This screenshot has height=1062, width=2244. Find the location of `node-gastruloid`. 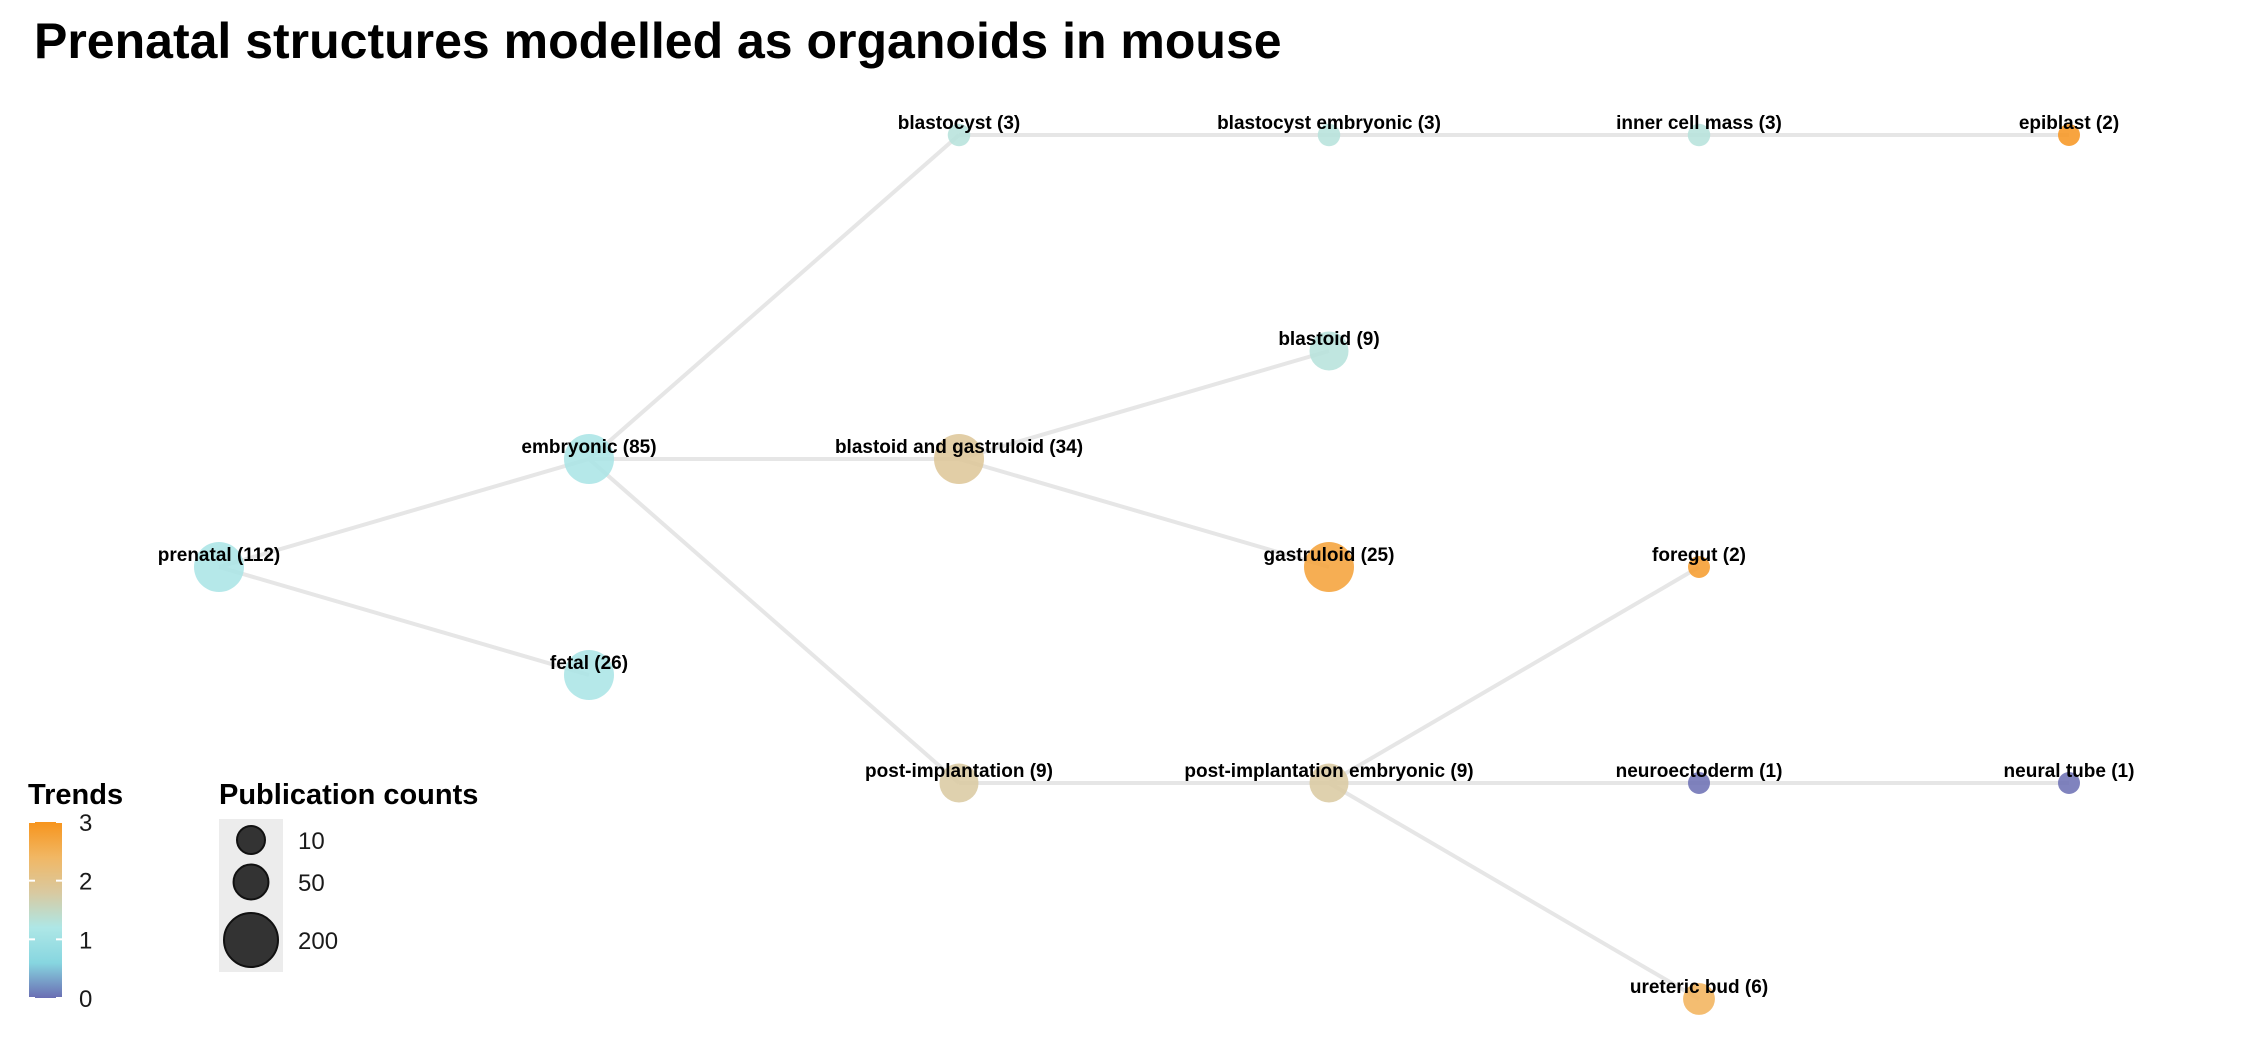

node-gastruloid is located at coordinates (1329, 567).